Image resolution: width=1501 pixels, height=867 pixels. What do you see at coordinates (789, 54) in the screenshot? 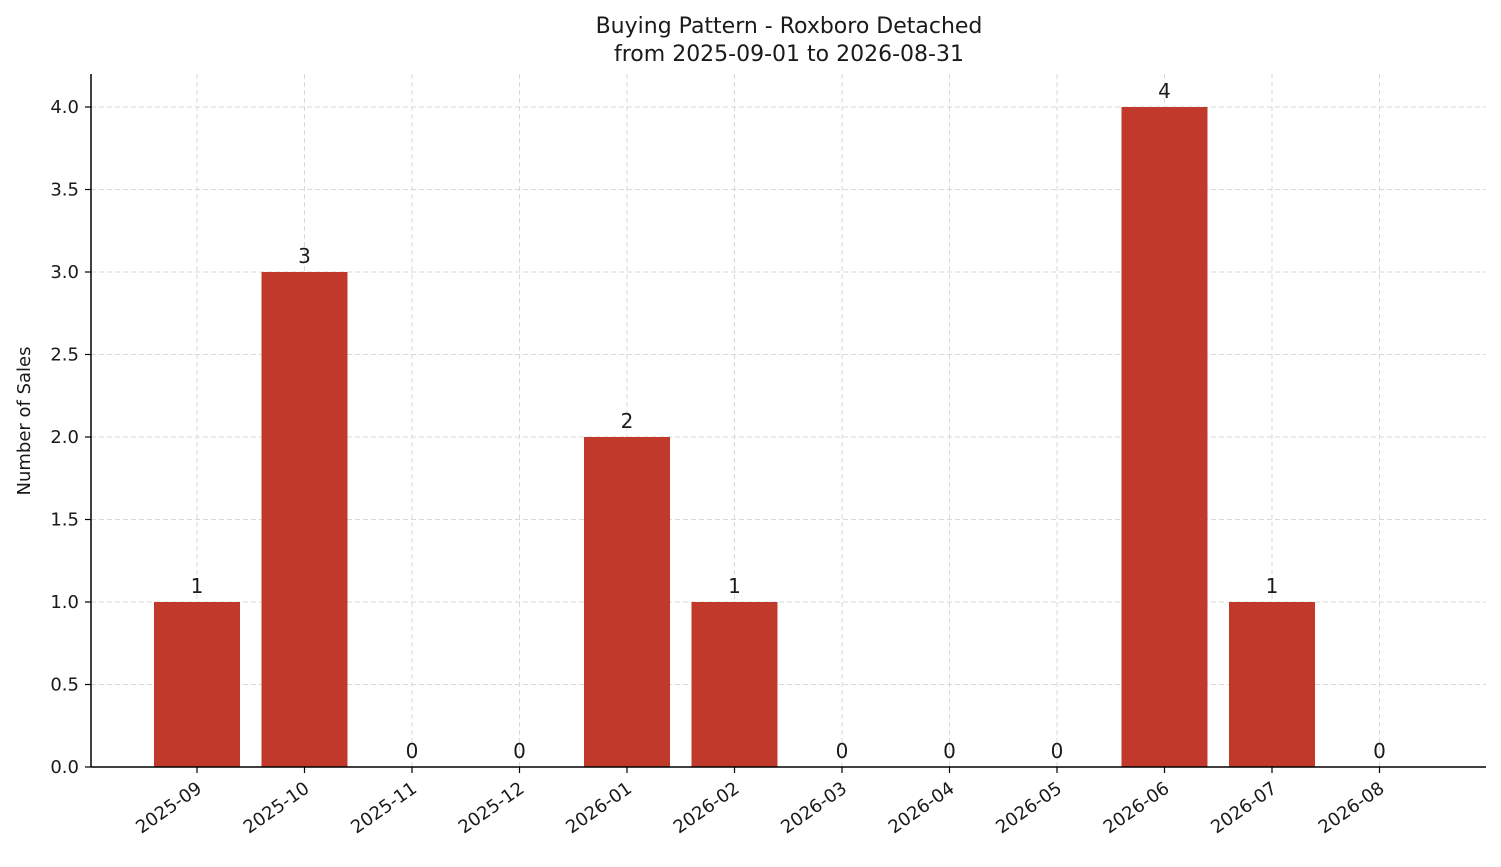
I see `chart-subtitle: from 2025-09-01 to 2026-08-31` at bounding box center [789, 54].